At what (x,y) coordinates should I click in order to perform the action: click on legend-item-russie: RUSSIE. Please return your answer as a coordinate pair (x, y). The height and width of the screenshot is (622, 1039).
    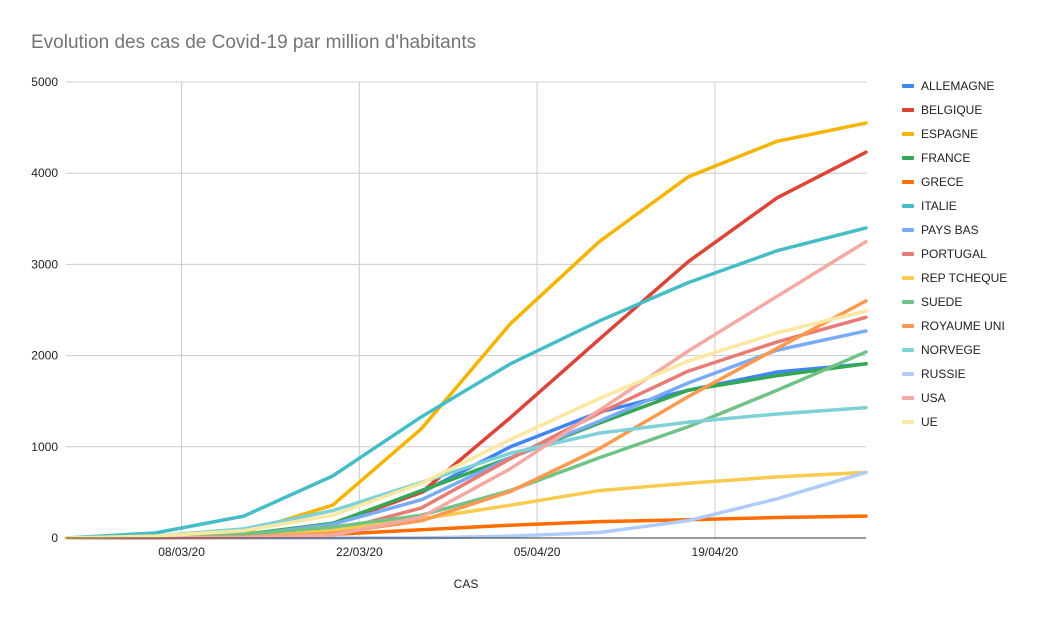
    Looking at the image, I should click on (954, 374).